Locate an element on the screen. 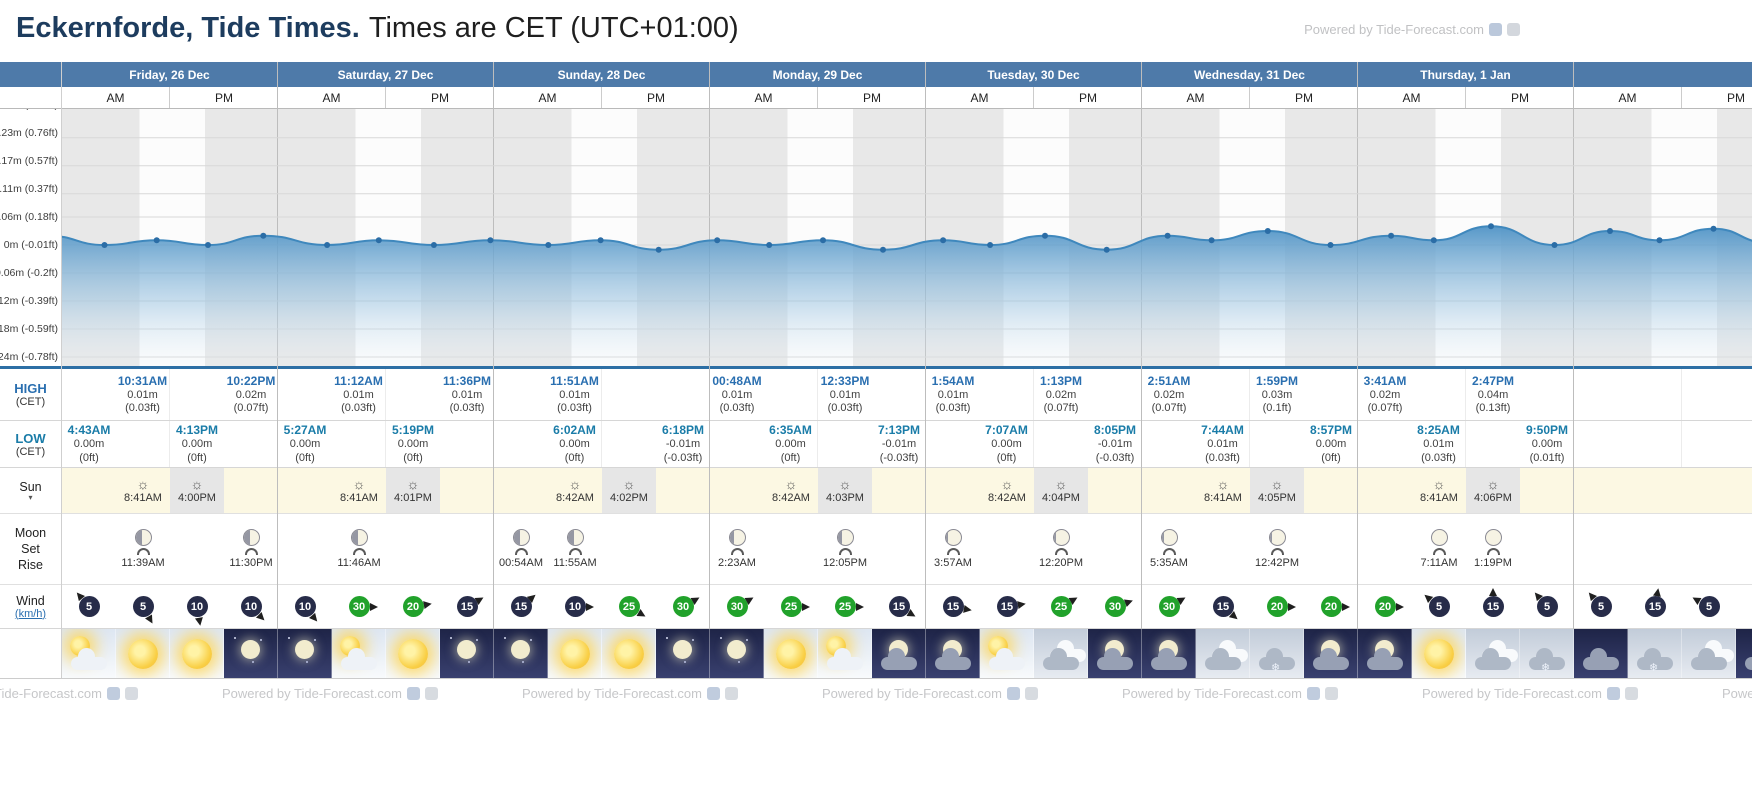  tide-height-m: 0.00m is located at coordinates (413, 444).